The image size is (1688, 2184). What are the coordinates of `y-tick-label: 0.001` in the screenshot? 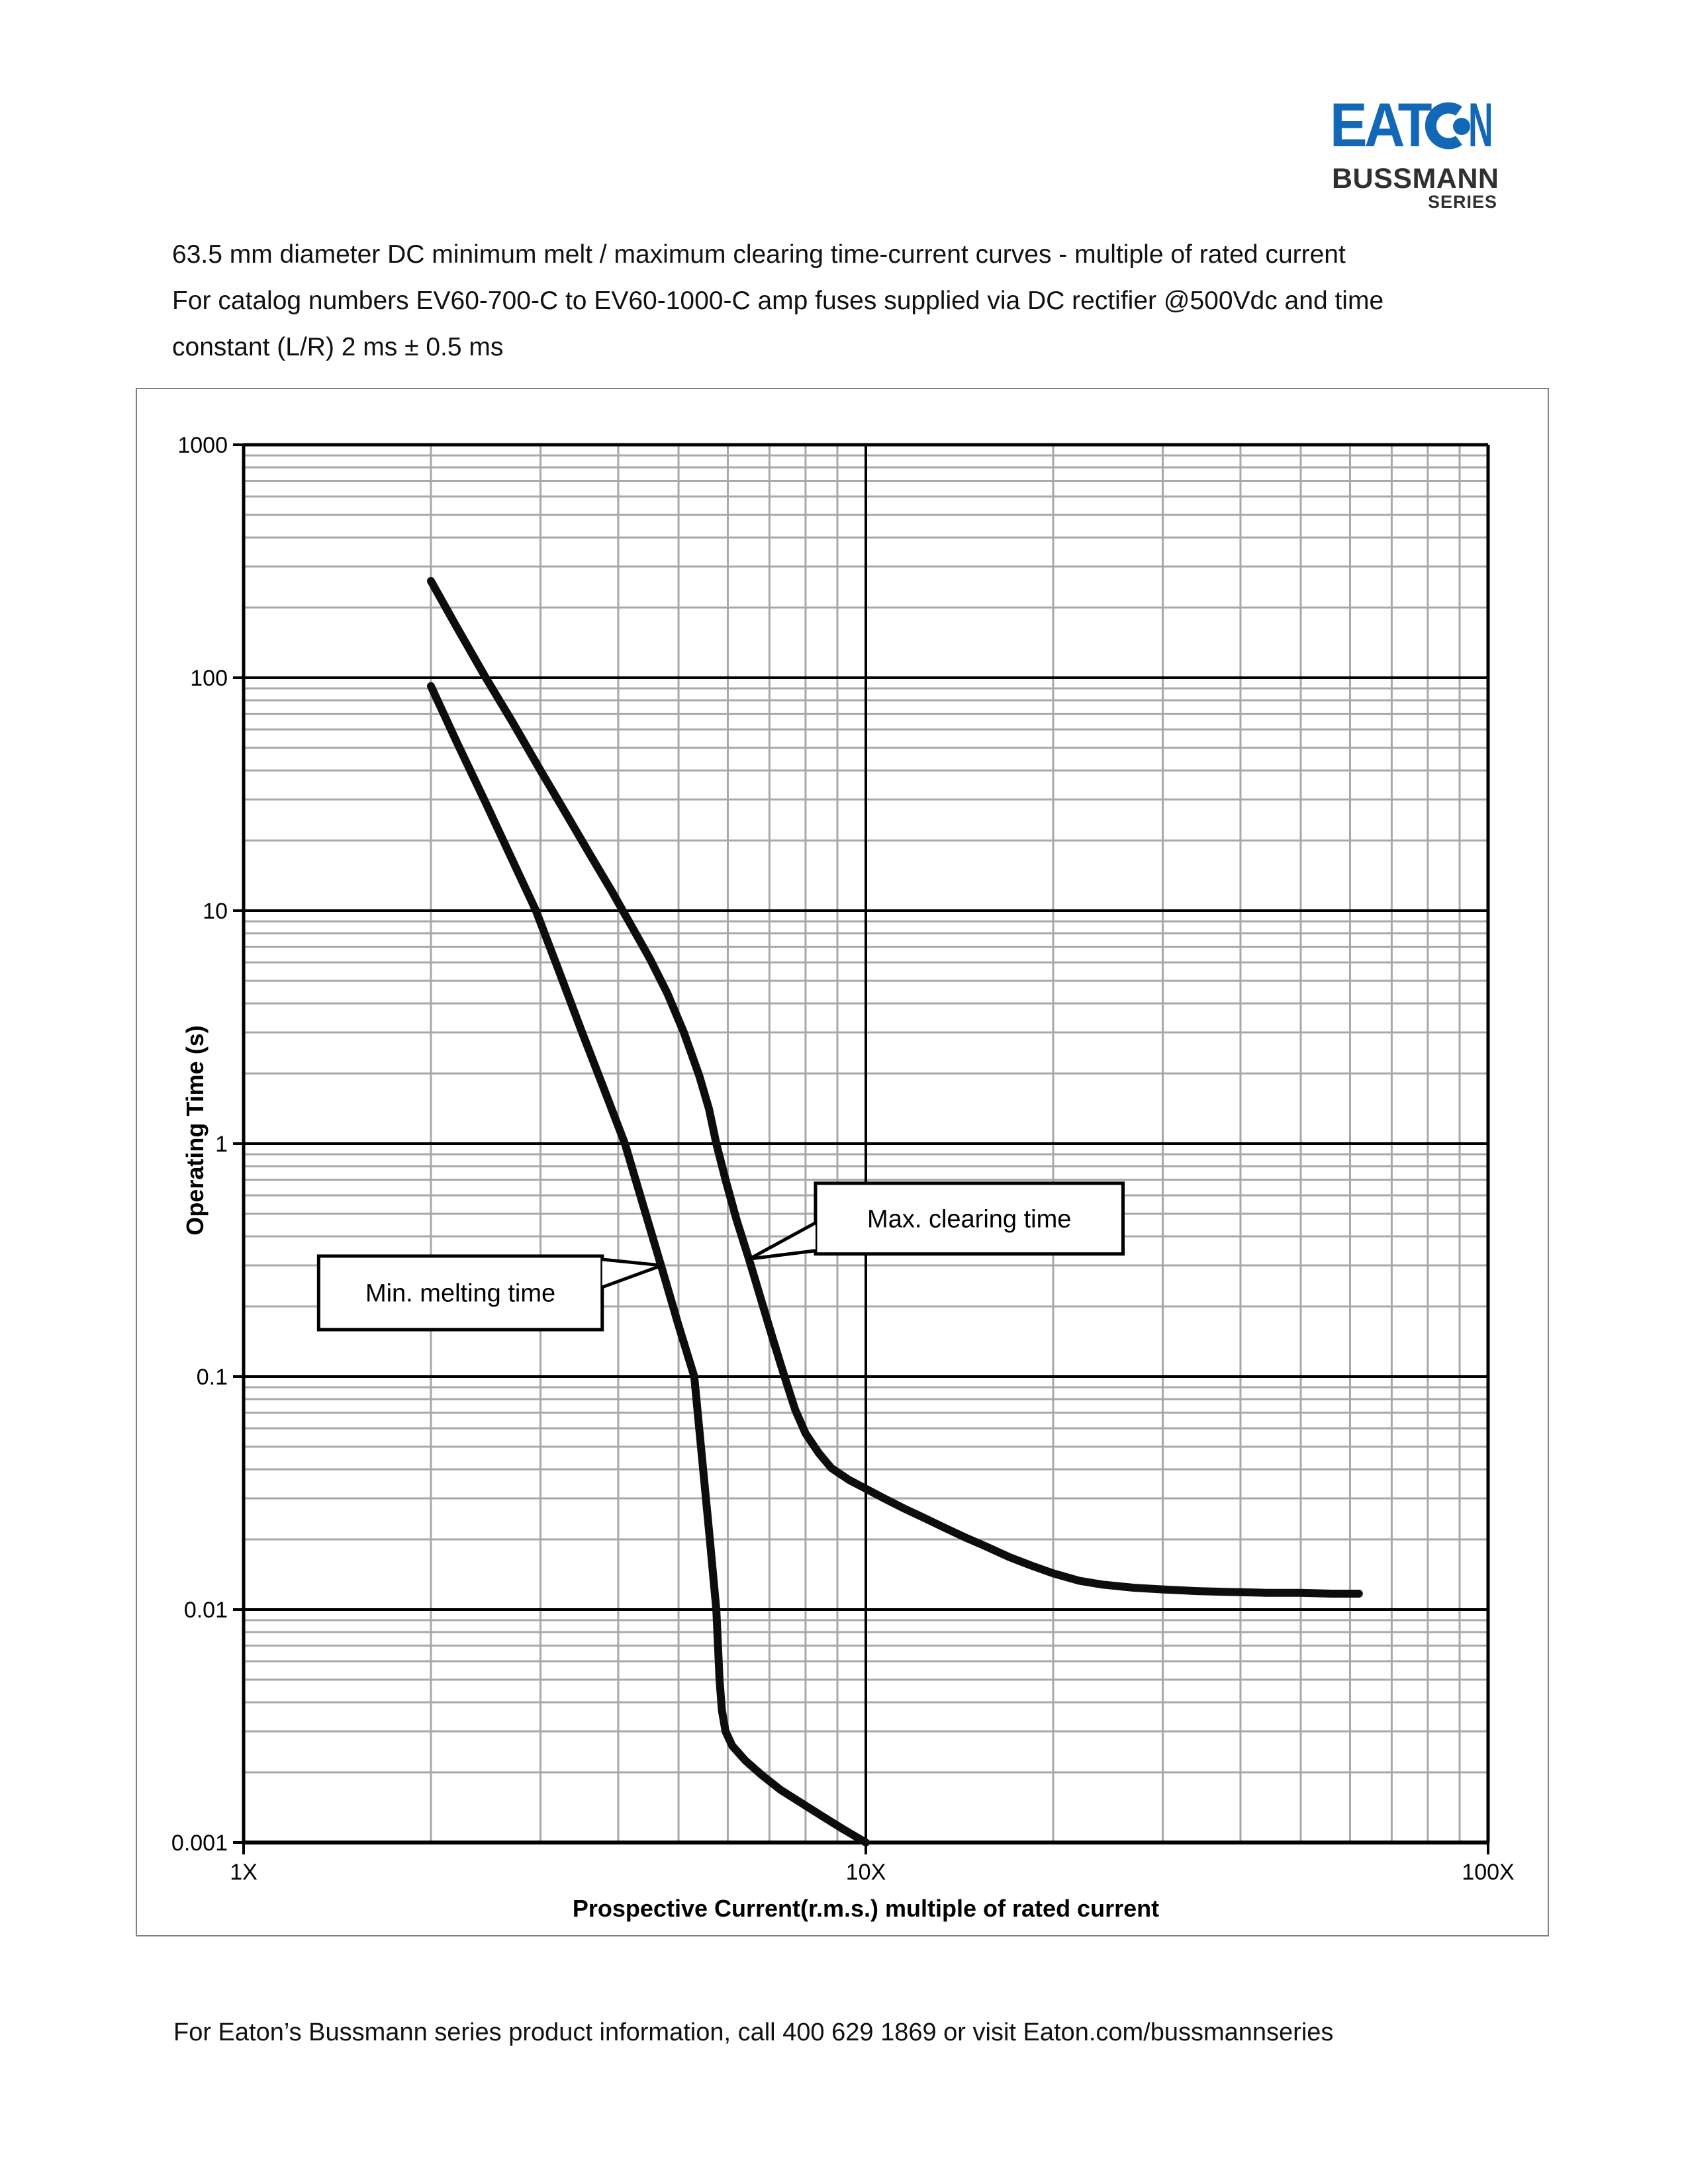 It's located at (199, 1843).